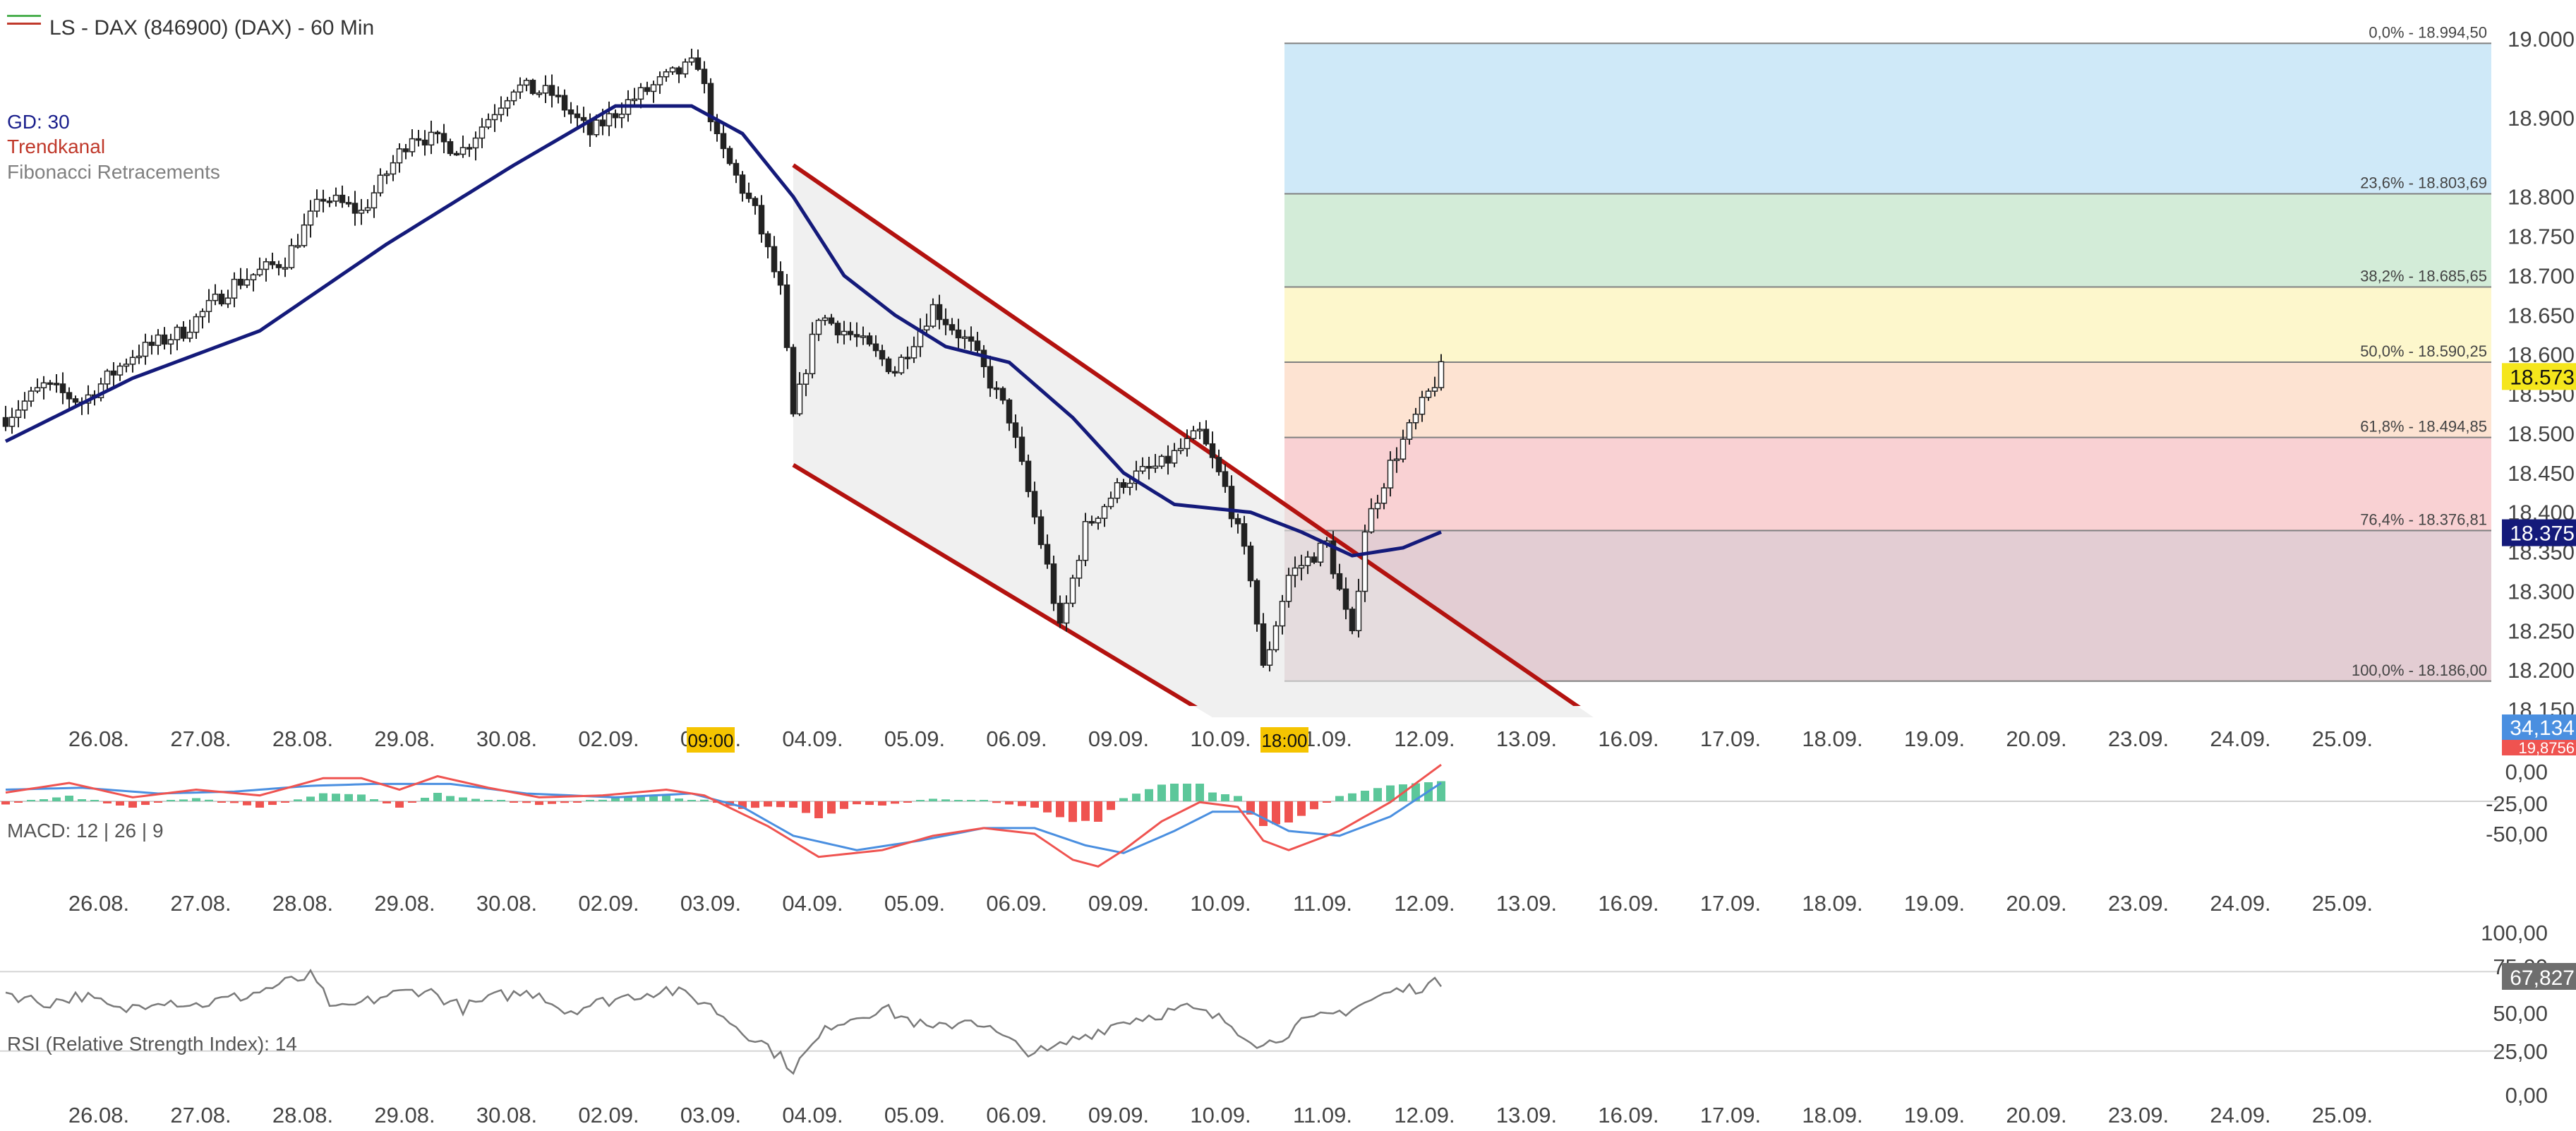 This screenshot has height=1131, width=2576. I want to click on price-tick-label: 18.600, so click(2541, 354).